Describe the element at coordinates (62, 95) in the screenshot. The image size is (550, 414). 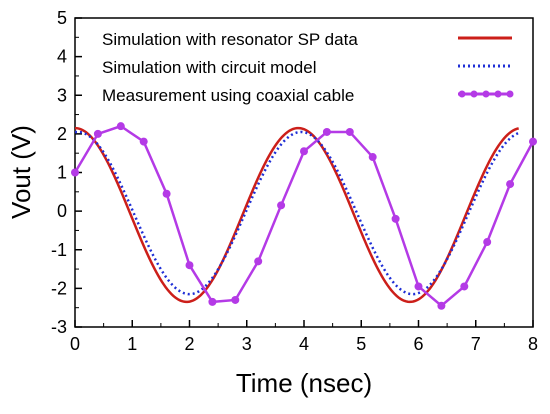
I see `y-tick-label: 3` at that location.